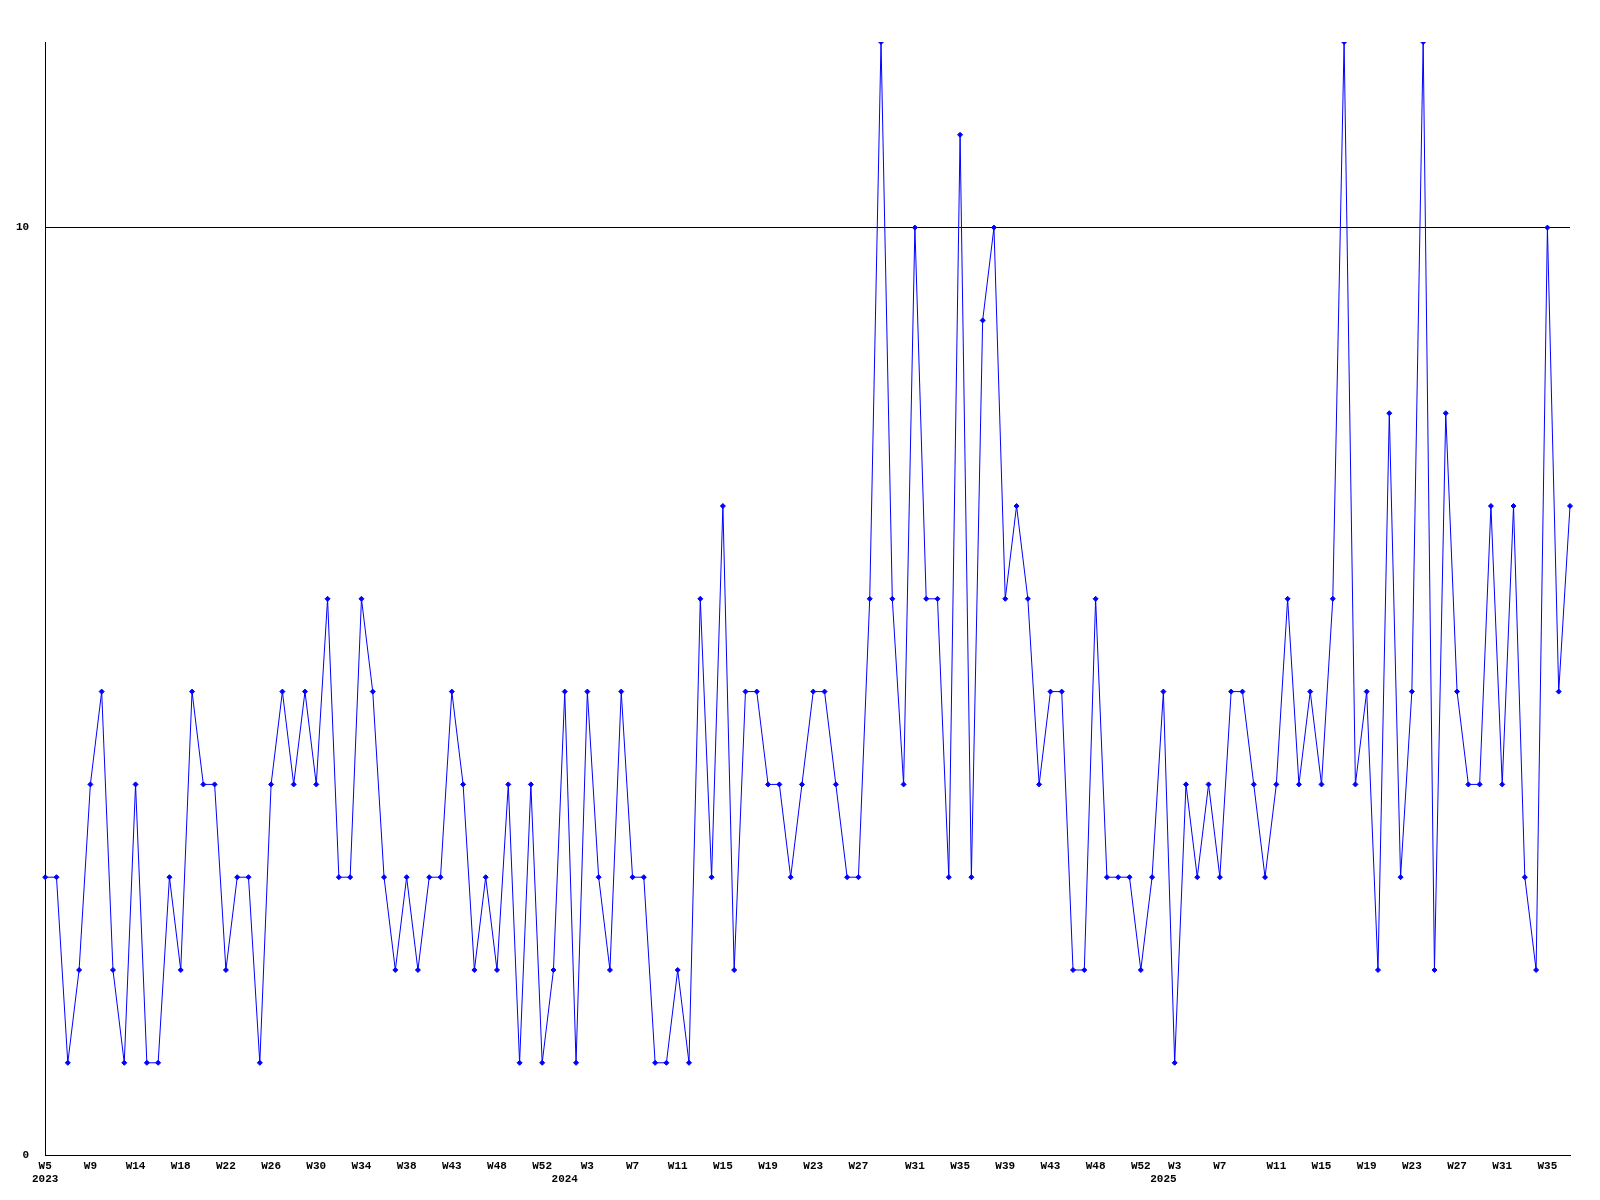  What do you see at coordinates (181, 1165) in the screenshot?
I see `x-tick-label: W18` at bounding box center [181, 1165].